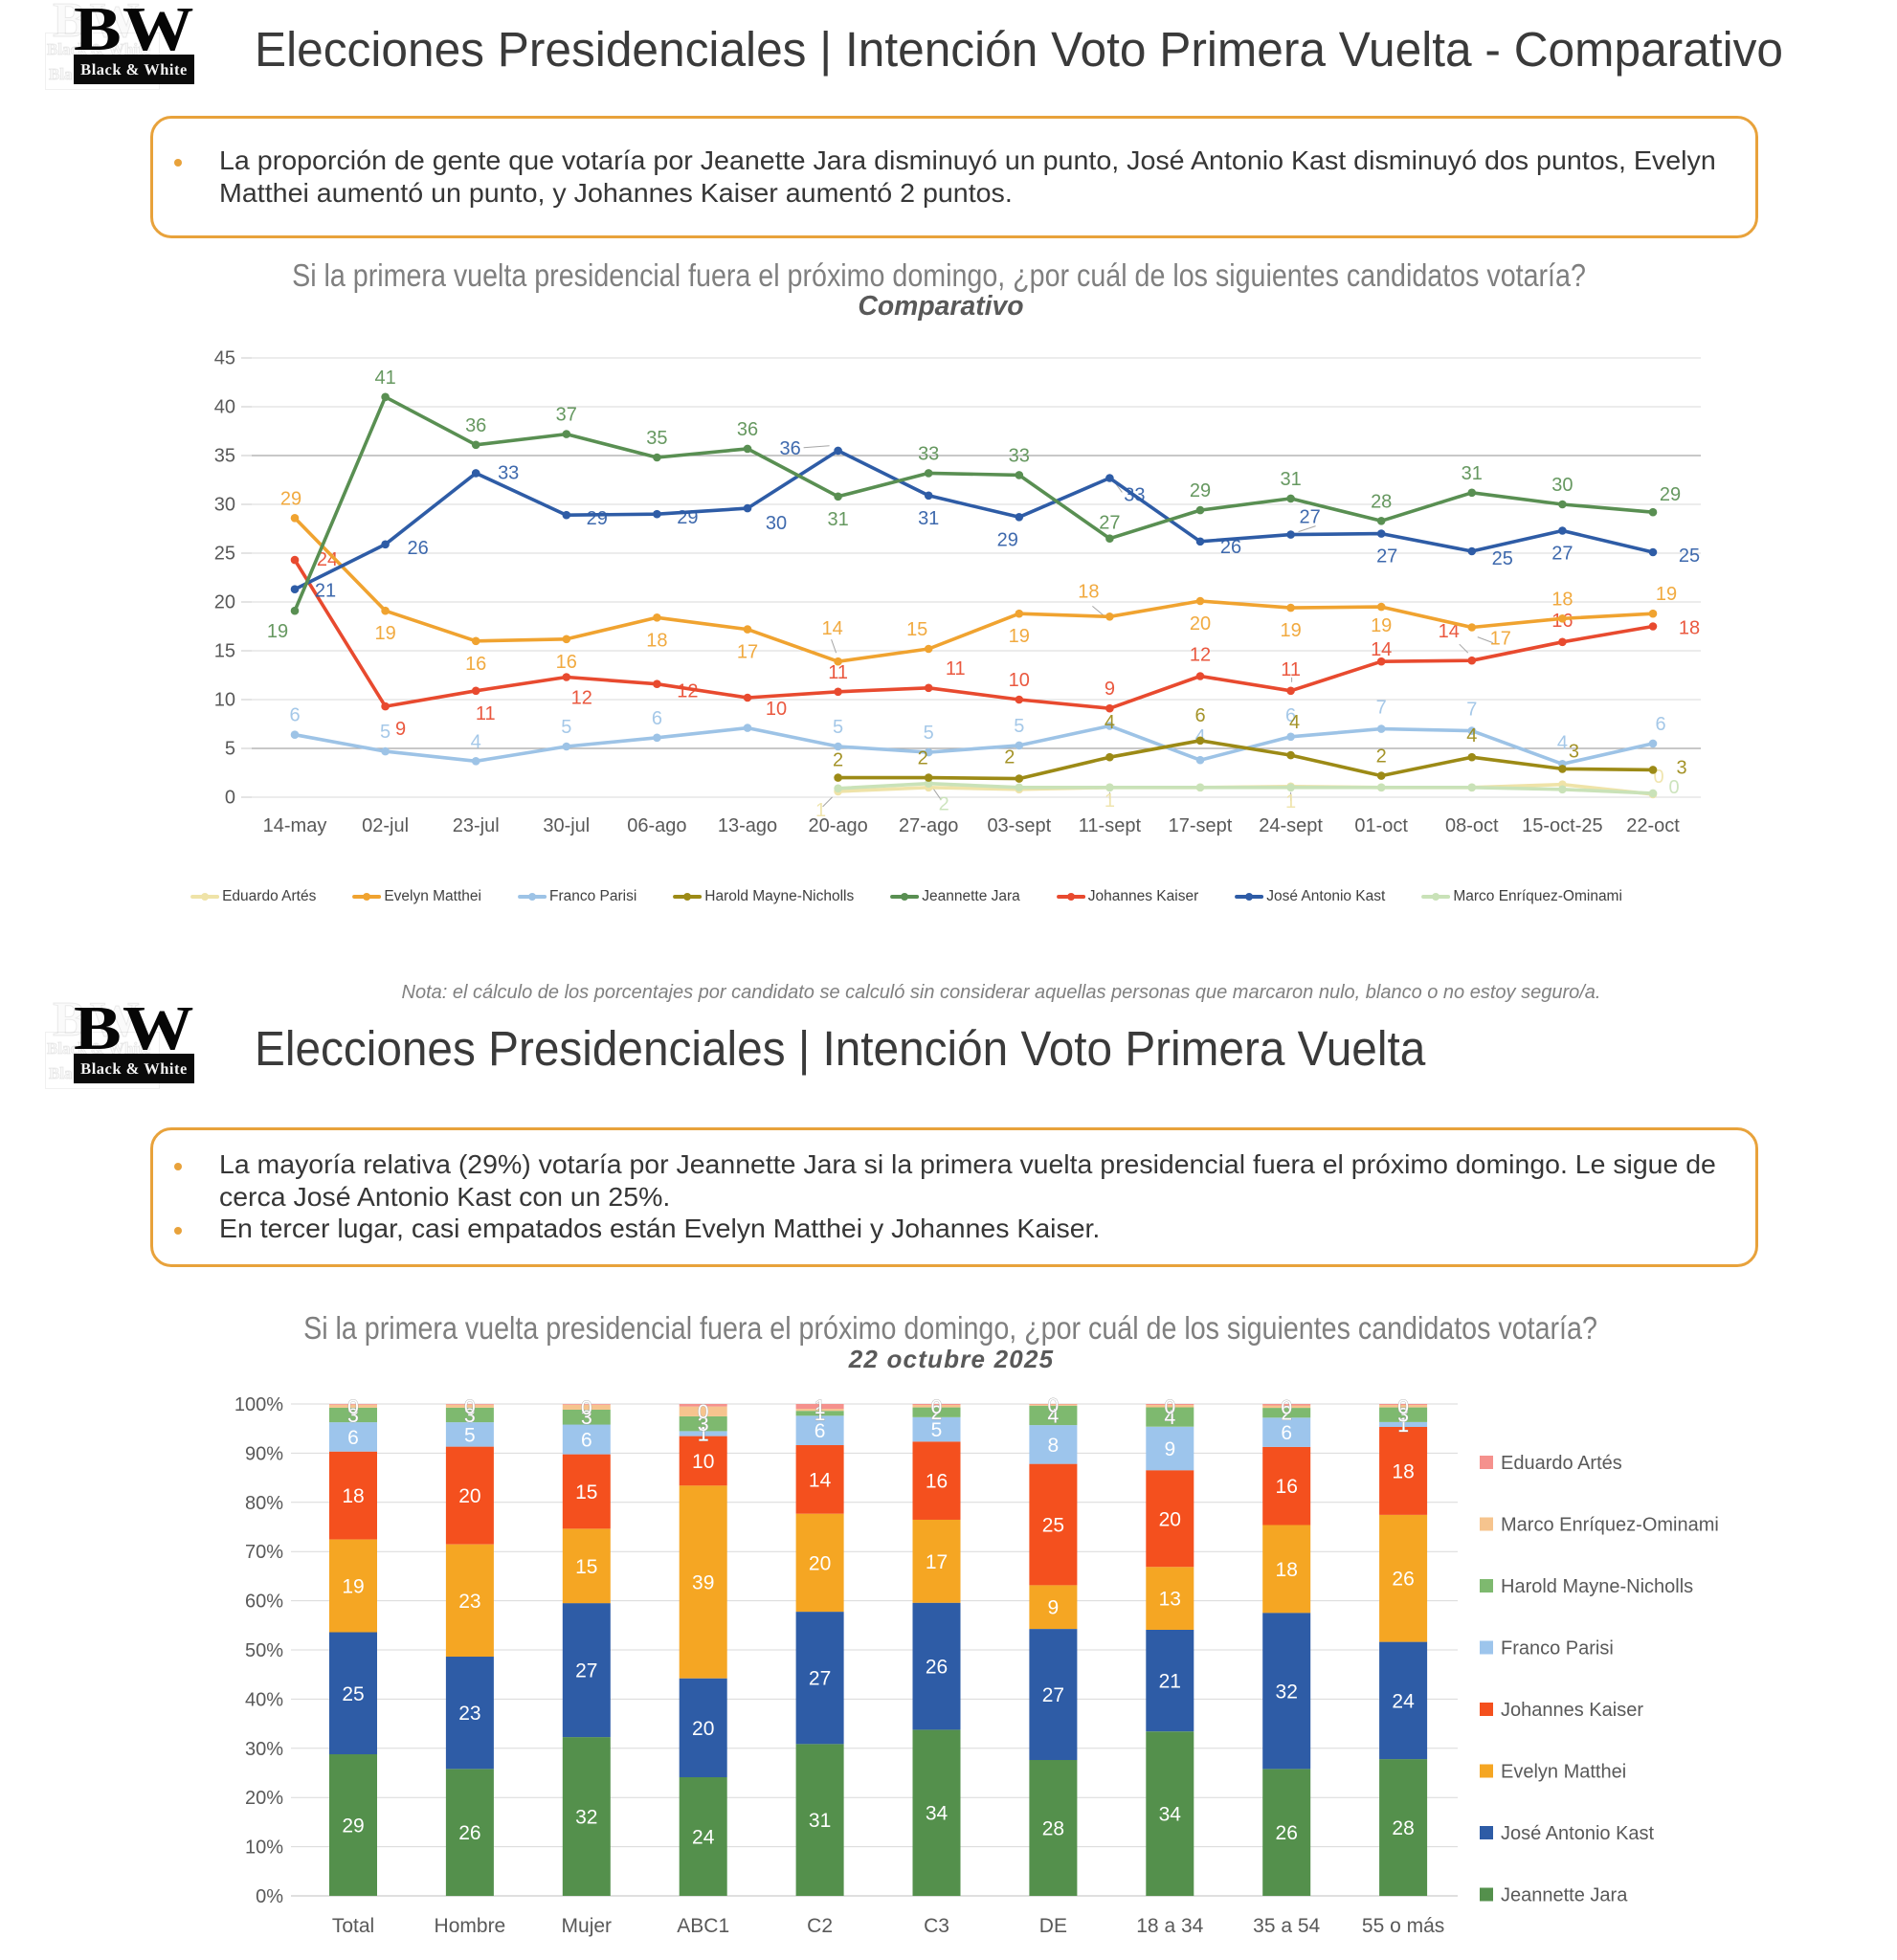 The image size is (1897, 1960). I want to click on svg-text: 16, so click(475, 665).